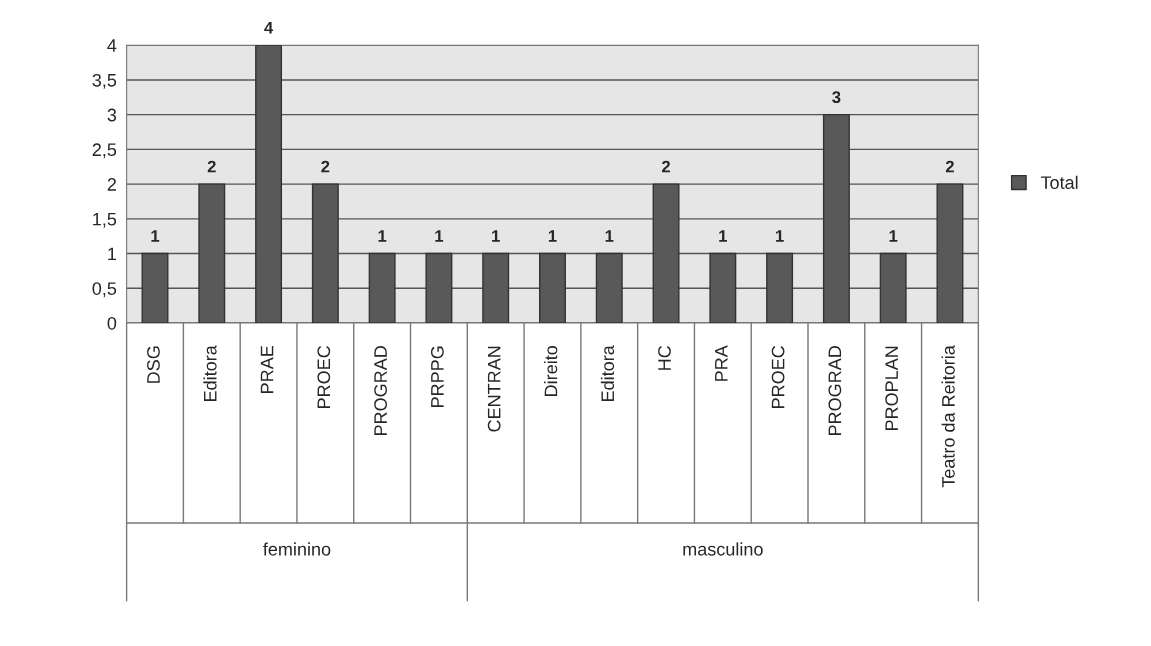 This screenshot has height=646, width=1151. I want to click on y-tick-label: 1, so click(112, 254).